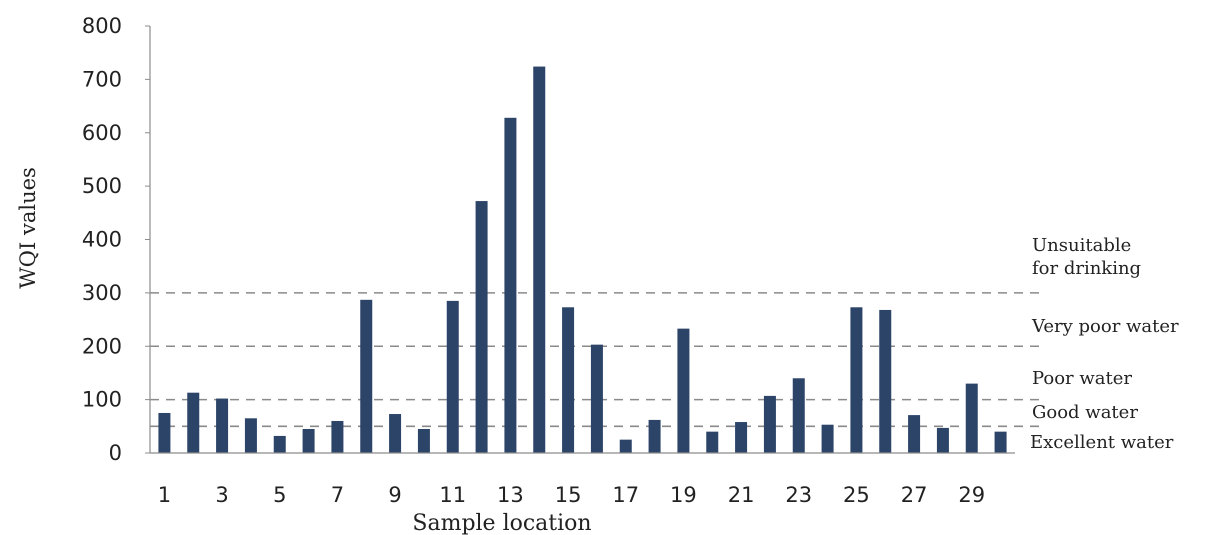  What do you see at coordinates (102, 79) in the screenshot?
I see `y-tick-label: 700` at bounding box center [102, 79].